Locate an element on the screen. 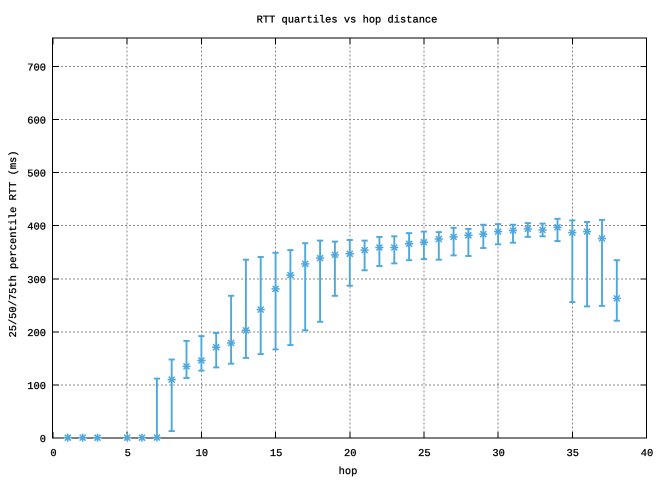 This screenshot has height=485, width=665. svg-text: 20 is located at coordinates (350, 454).